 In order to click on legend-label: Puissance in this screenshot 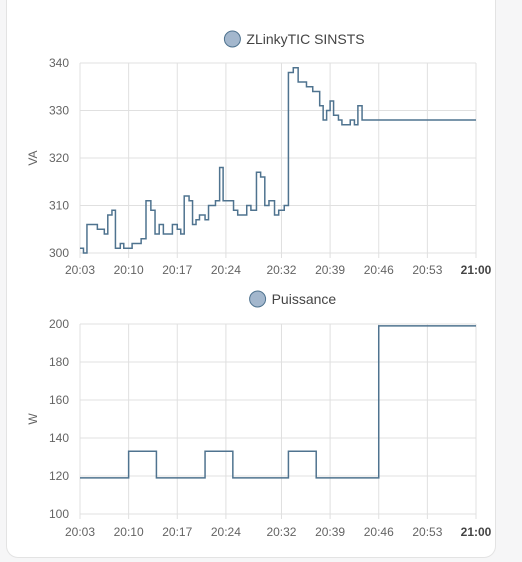, I will do `click(304, 299)`.